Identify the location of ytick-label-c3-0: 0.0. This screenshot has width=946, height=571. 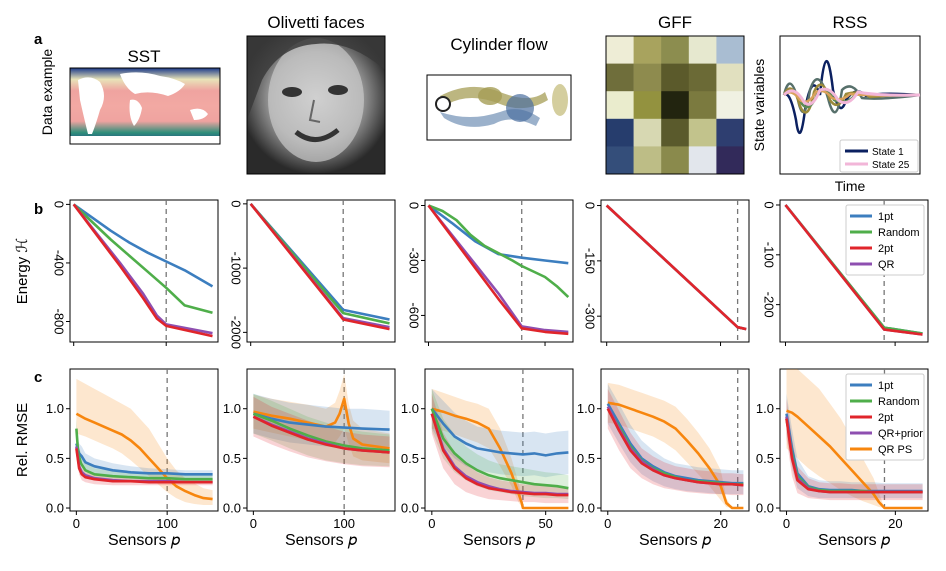
(410, 508).